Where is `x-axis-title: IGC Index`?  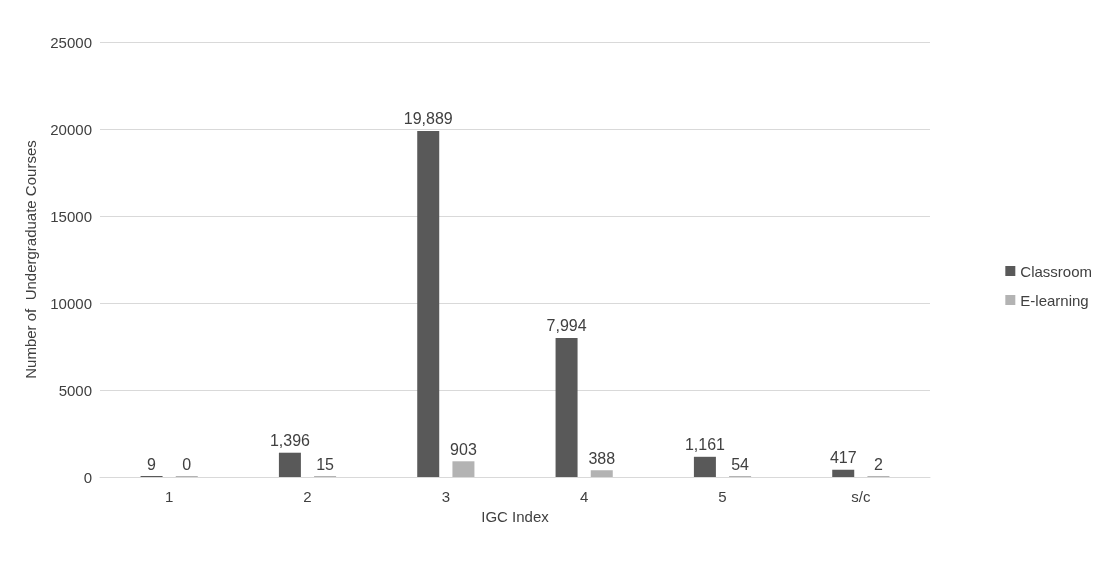
x-axis-title: IGC Index is located at coordinates (515, 516).